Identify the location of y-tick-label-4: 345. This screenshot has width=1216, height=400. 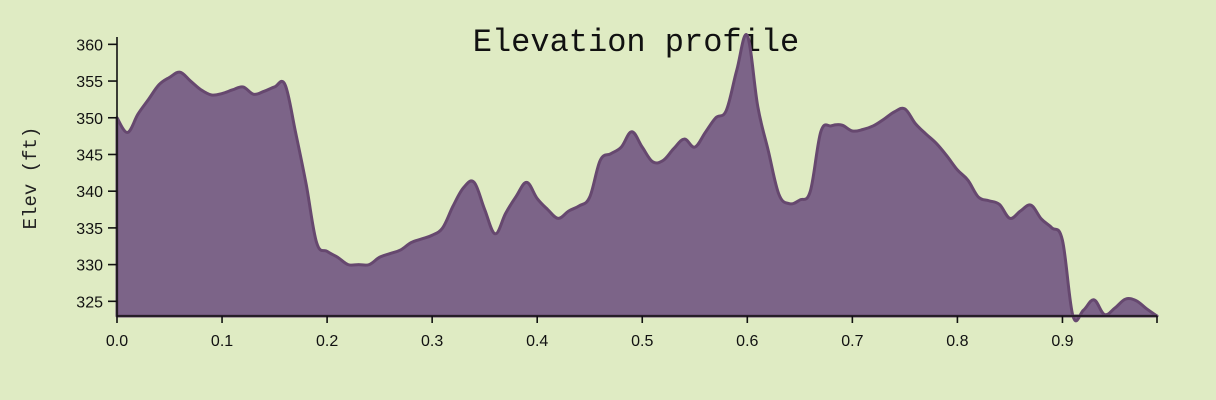
(89, 155).